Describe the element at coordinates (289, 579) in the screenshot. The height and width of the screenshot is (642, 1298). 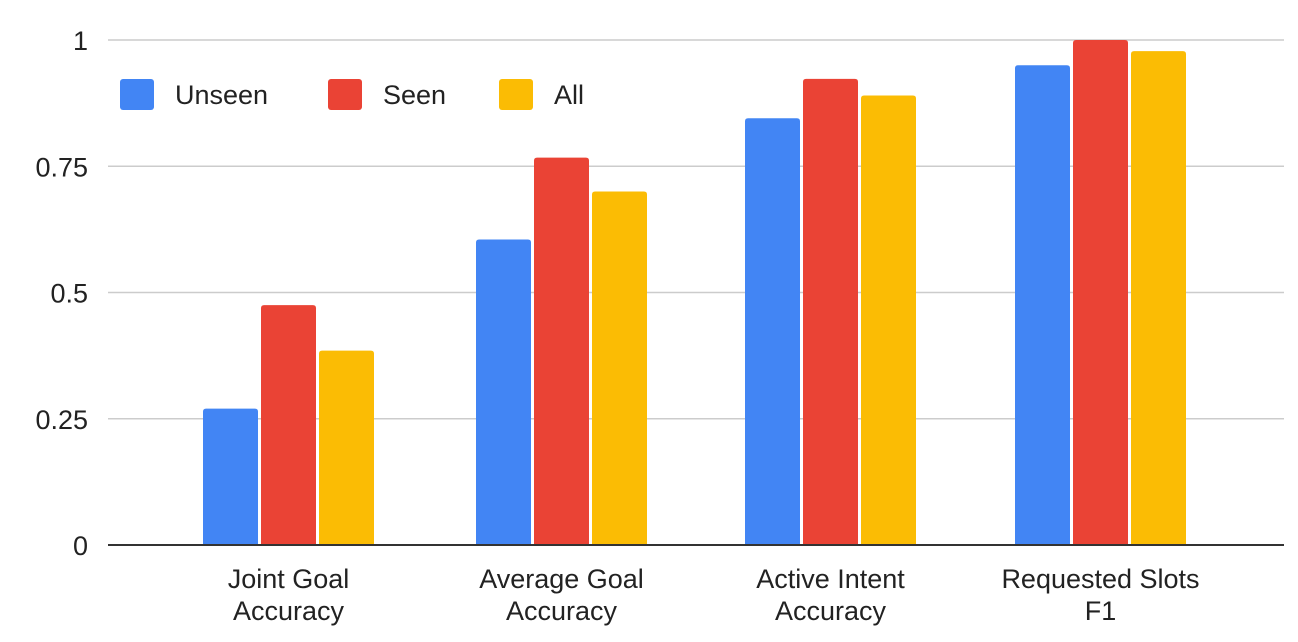
I see `x-category-label: Joint Goal` at that location.